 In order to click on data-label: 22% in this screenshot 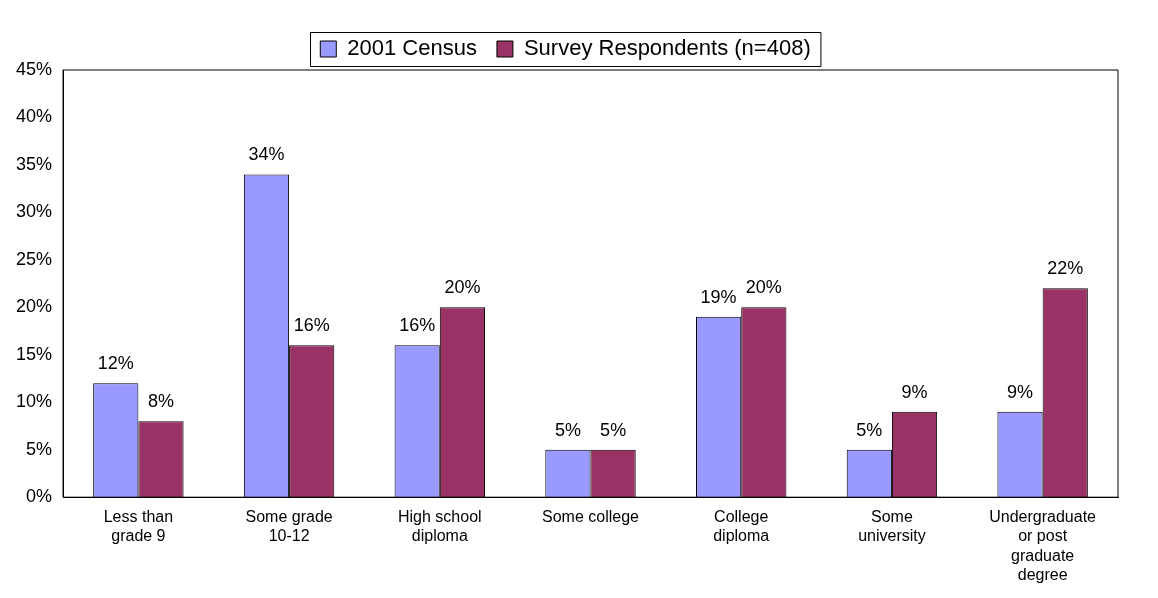, I will do `click(1065, 268)`.